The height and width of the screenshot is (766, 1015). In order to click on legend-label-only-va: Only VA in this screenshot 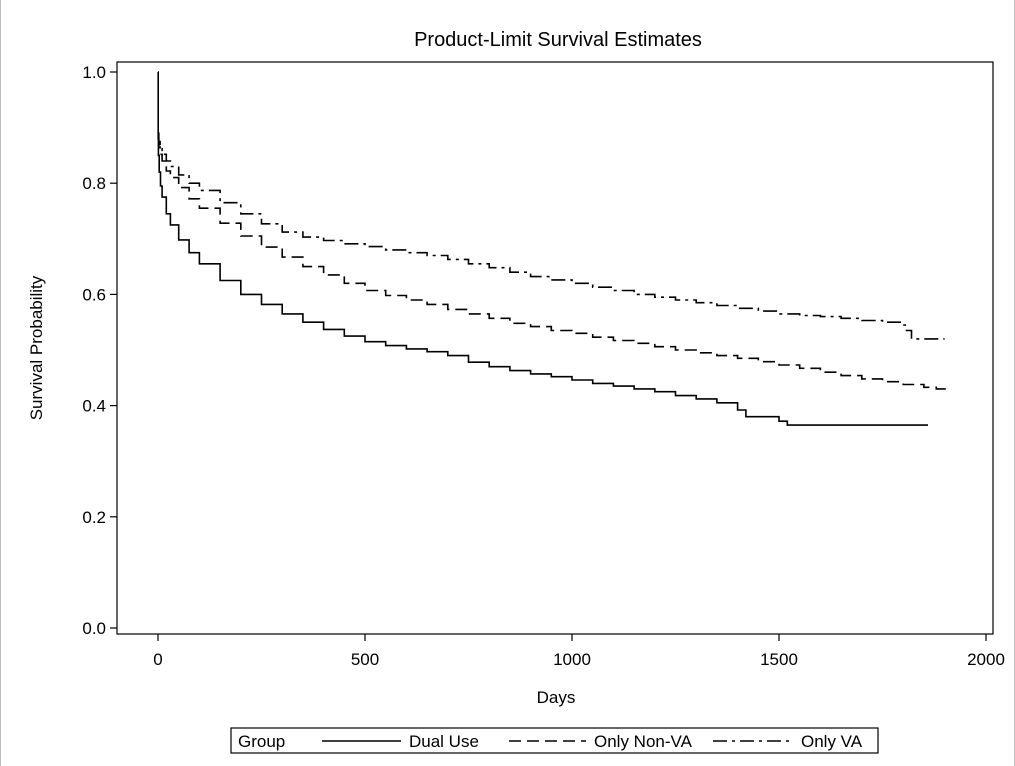, I will do `click(832, 741)`.